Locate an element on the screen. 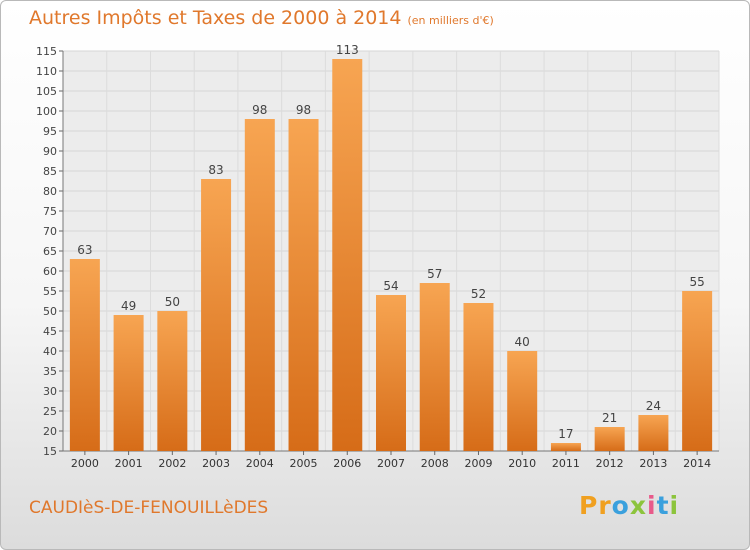 The height and width of the screenshot is (550, 750). y-tick-label: 85 is located at coordinates (50, 171).